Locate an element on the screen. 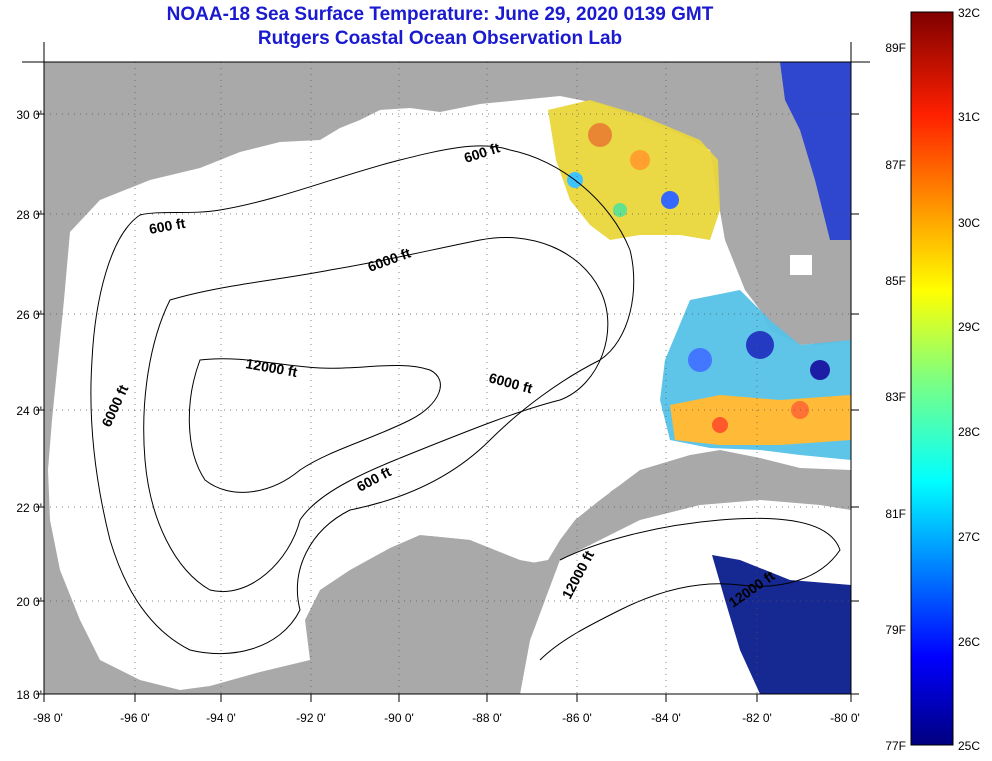  colorbar-f-label: 81F is located at coordinates (895, 514).